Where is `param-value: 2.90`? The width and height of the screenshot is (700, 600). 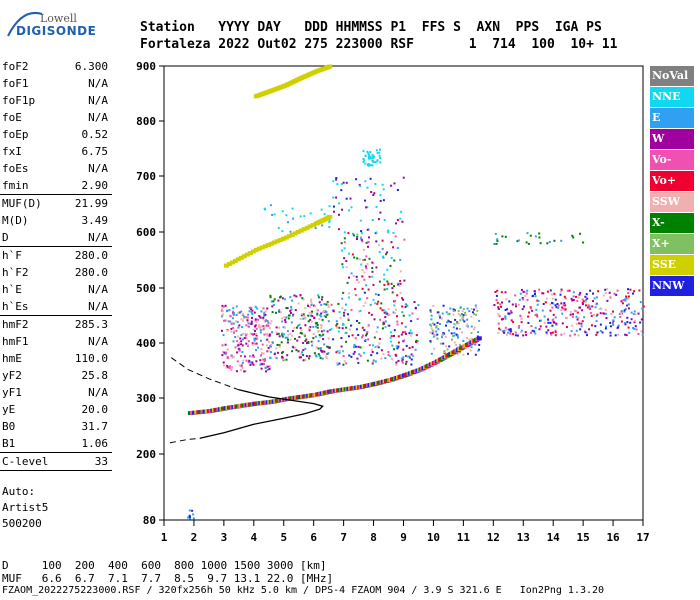
param-value: 2.90 is located at coordinates (95, 185).